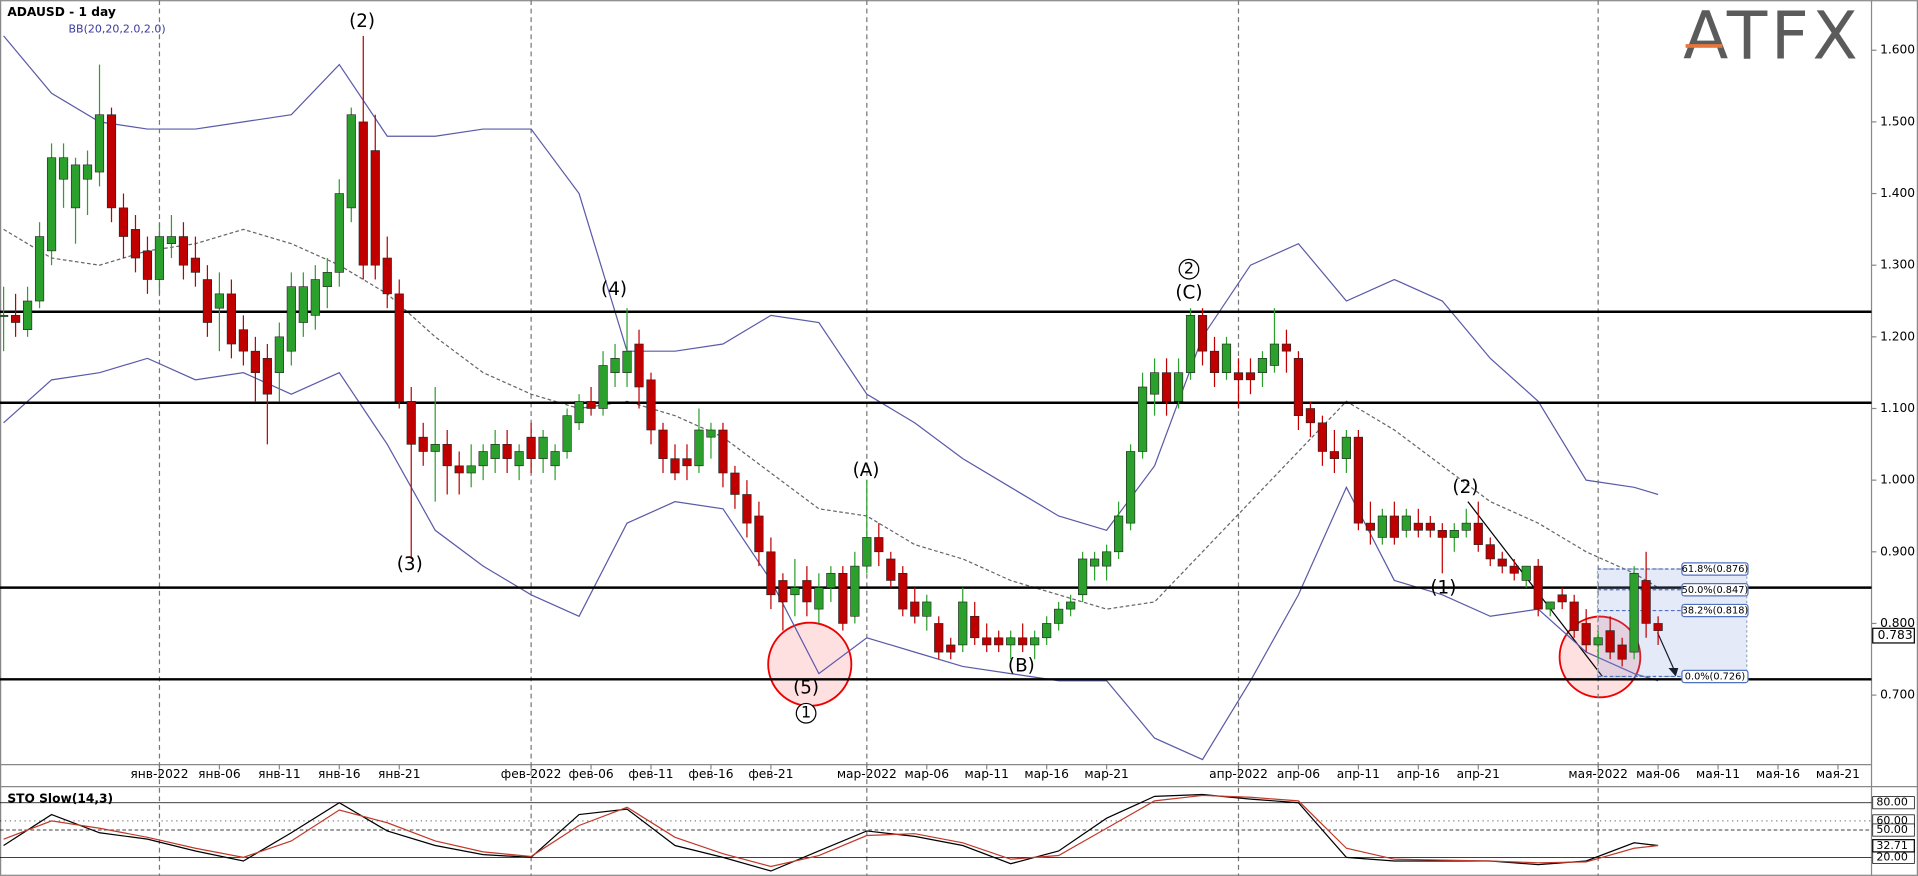 The image size is (1918, 876). I want to click on wave-label: (2), so click(362, 21).